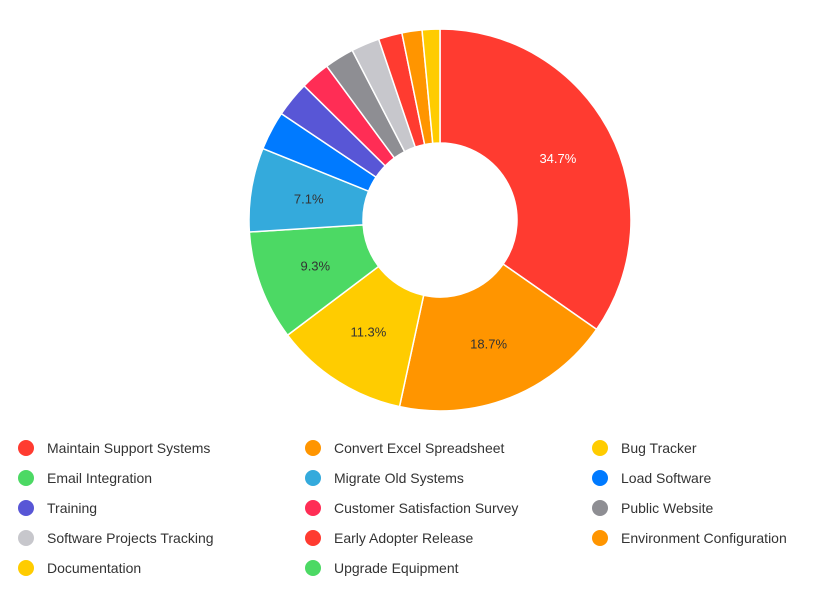  I want to click on legend-label: Documentation, so click(94, 568).